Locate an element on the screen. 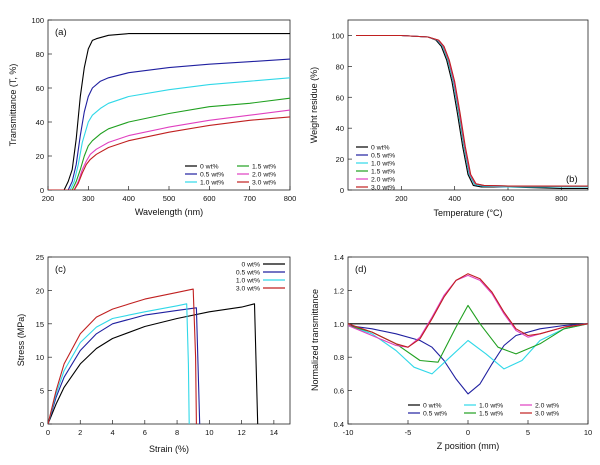 The height and width of the screenshot is (465, 600). y-tick-label: 15 is located at coordinates (40, 324).